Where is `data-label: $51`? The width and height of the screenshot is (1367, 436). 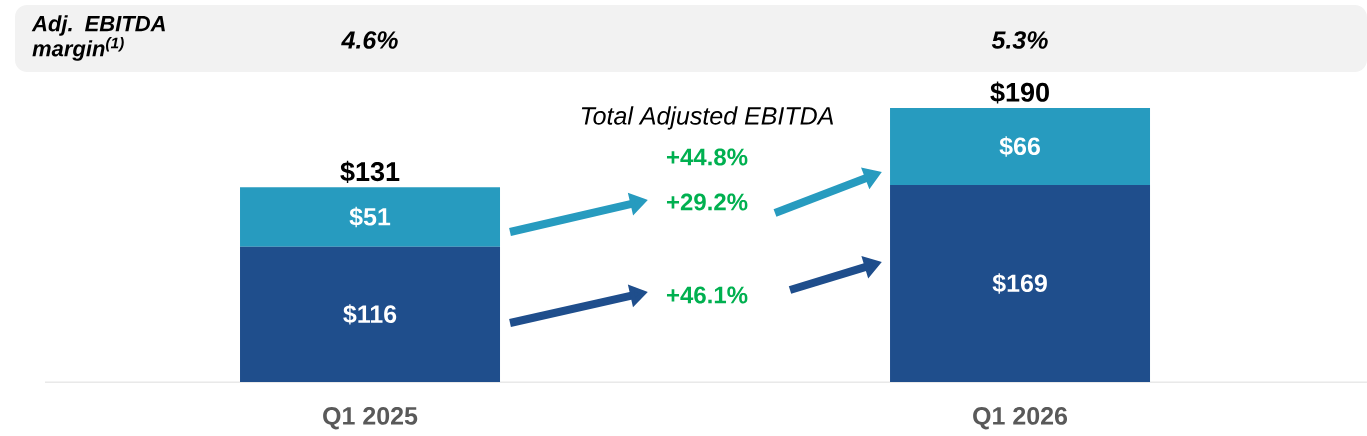 data-label: $51 is located at coordinates (370, 217).